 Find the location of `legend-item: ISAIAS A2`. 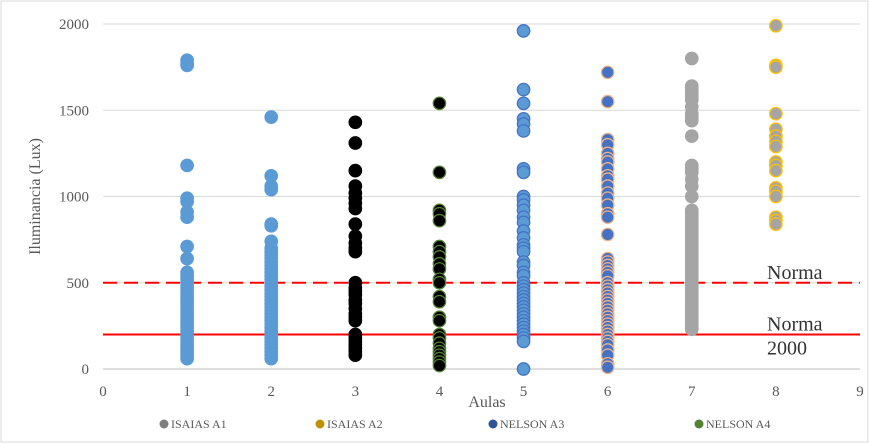

legend-item: ISAIAS A2 is located at coordinates (349, 424).